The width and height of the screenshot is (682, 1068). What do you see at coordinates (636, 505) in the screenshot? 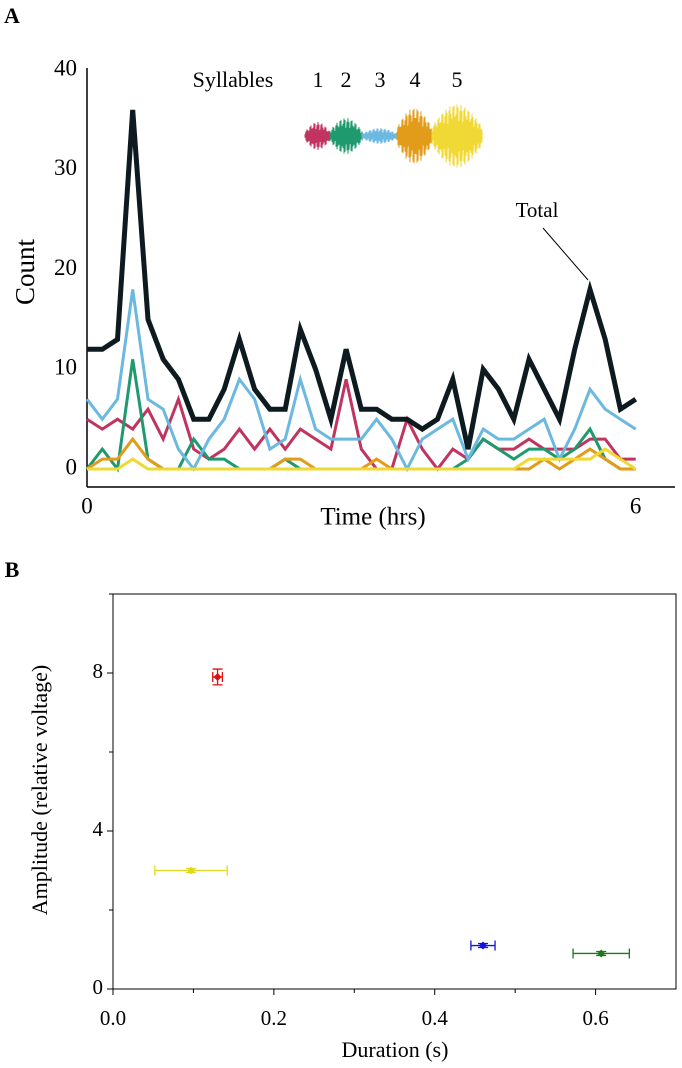
I see `x-tick-label: 6` at bounding box center [636, 505].